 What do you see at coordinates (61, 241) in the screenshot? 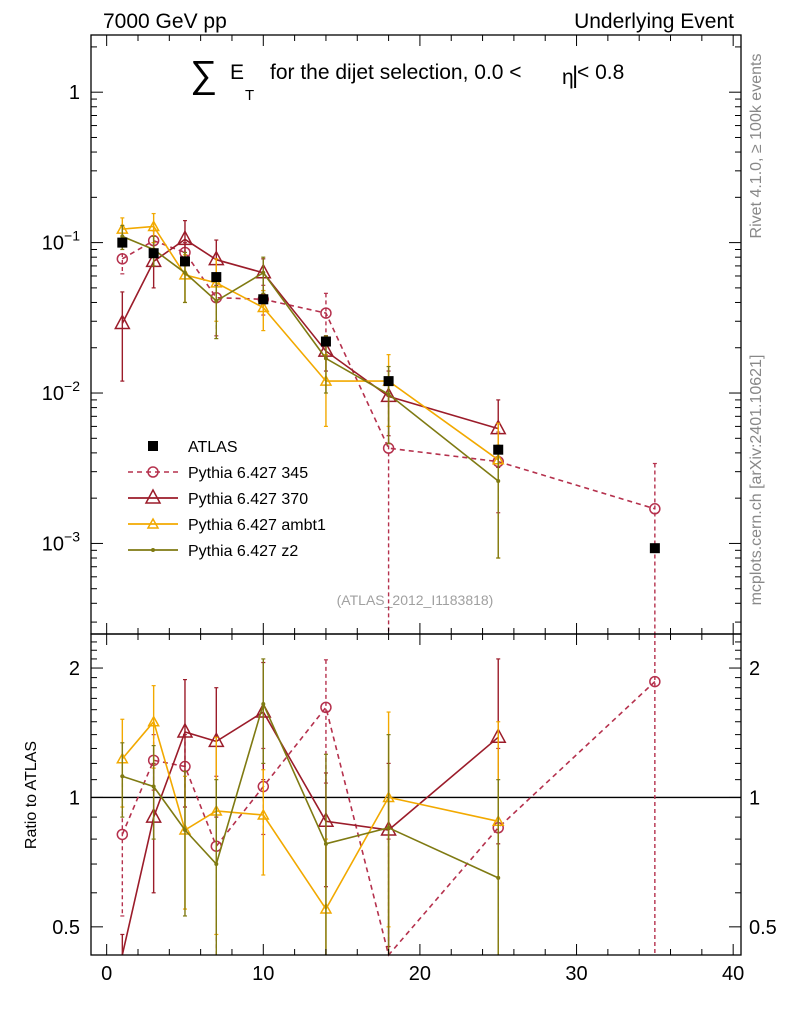
I see `main-y-tick-label: 10⁻¹` at bounding box center [61, 241].